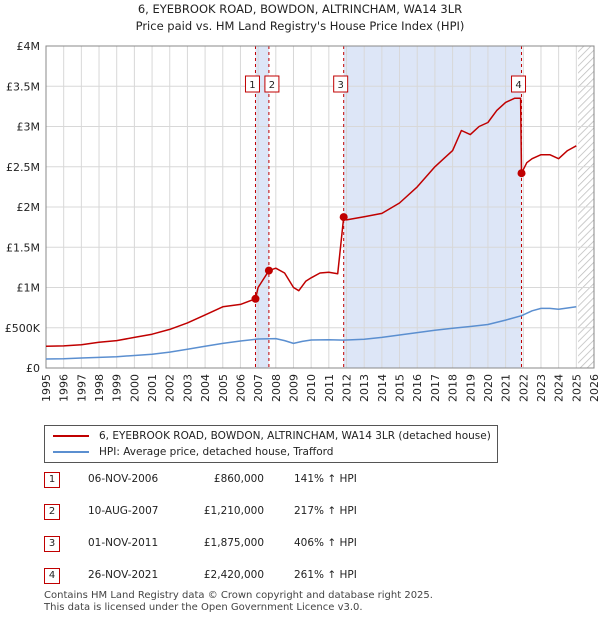 The image size is (600, 620). Describe the element at coordinates (311, 388) in the screenshot. I see `x-tick-label: 2010` at that location.